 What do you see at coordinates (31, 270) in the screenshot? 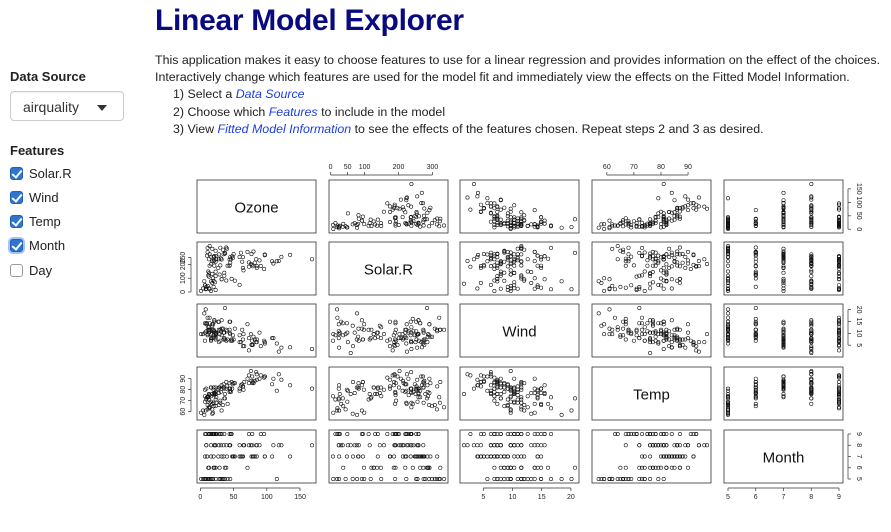
I see `feature-checkbox-day: Day` at bounding box center [31, 270].